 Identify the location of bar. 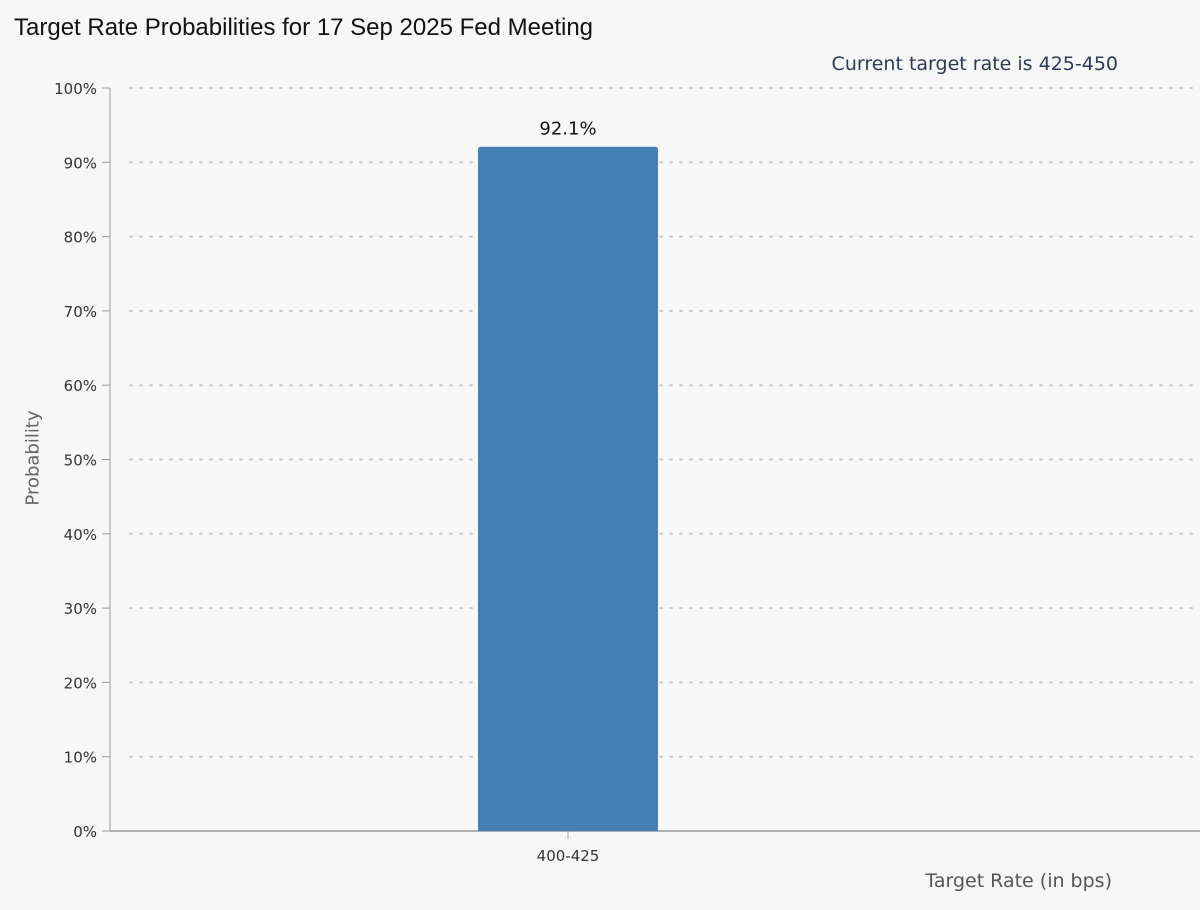
(568, 488).